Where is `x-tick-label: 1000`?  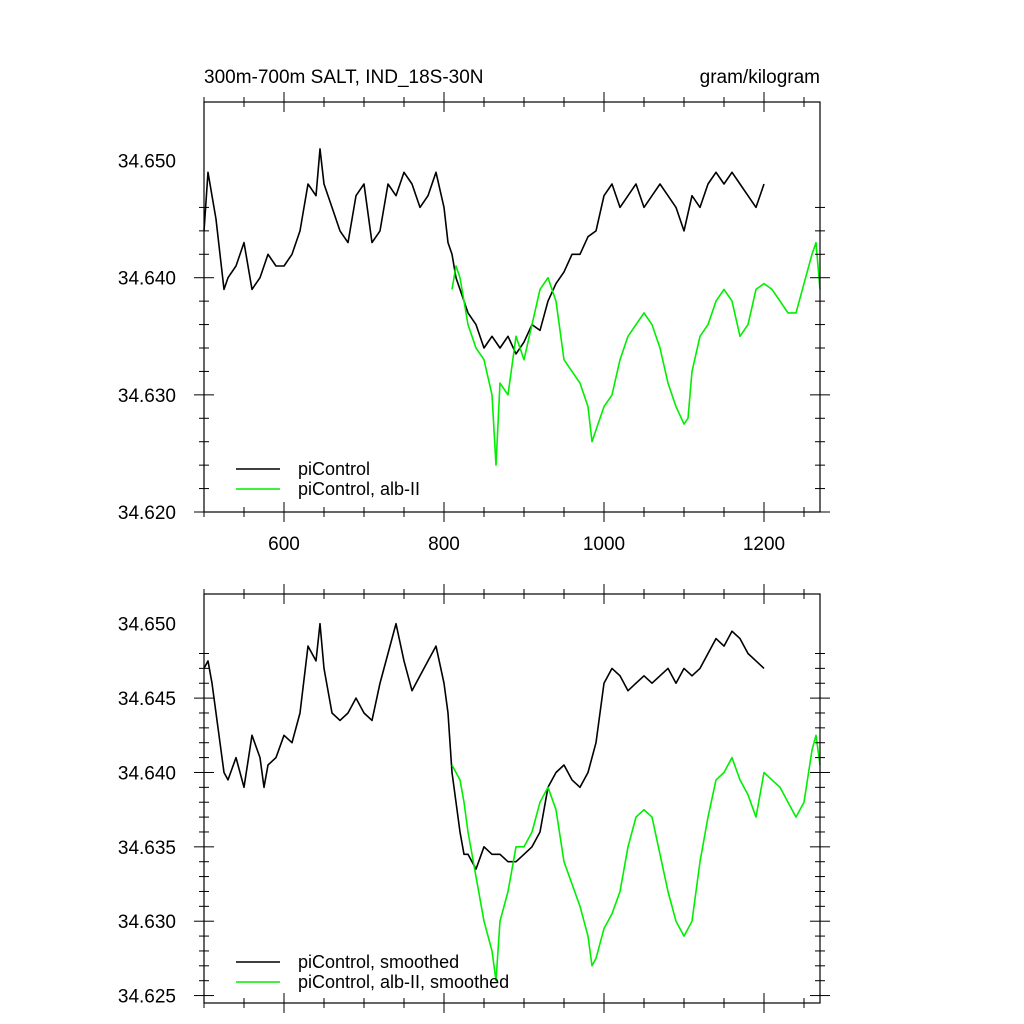 x-tick-label: 1000 is located at coordinates (604, 544).